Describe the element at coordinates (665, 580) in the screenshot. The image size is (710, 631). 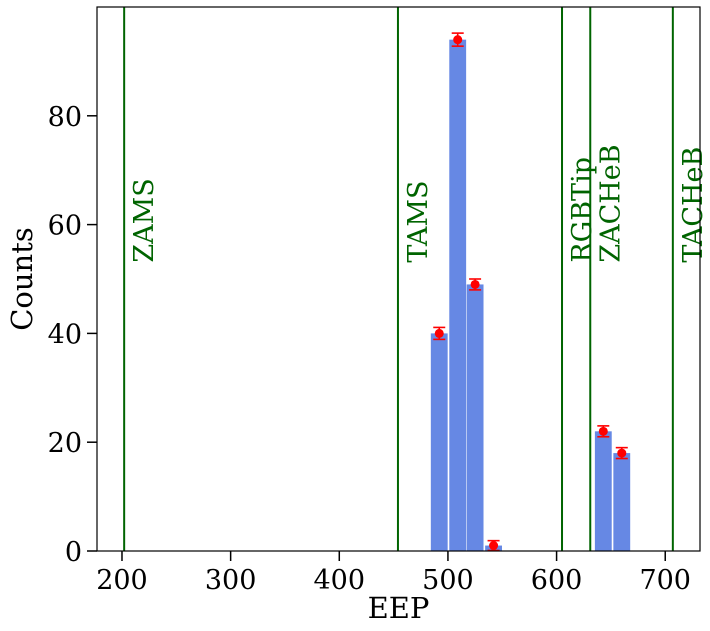
I see `x-tick-label-700: 700` at that location.